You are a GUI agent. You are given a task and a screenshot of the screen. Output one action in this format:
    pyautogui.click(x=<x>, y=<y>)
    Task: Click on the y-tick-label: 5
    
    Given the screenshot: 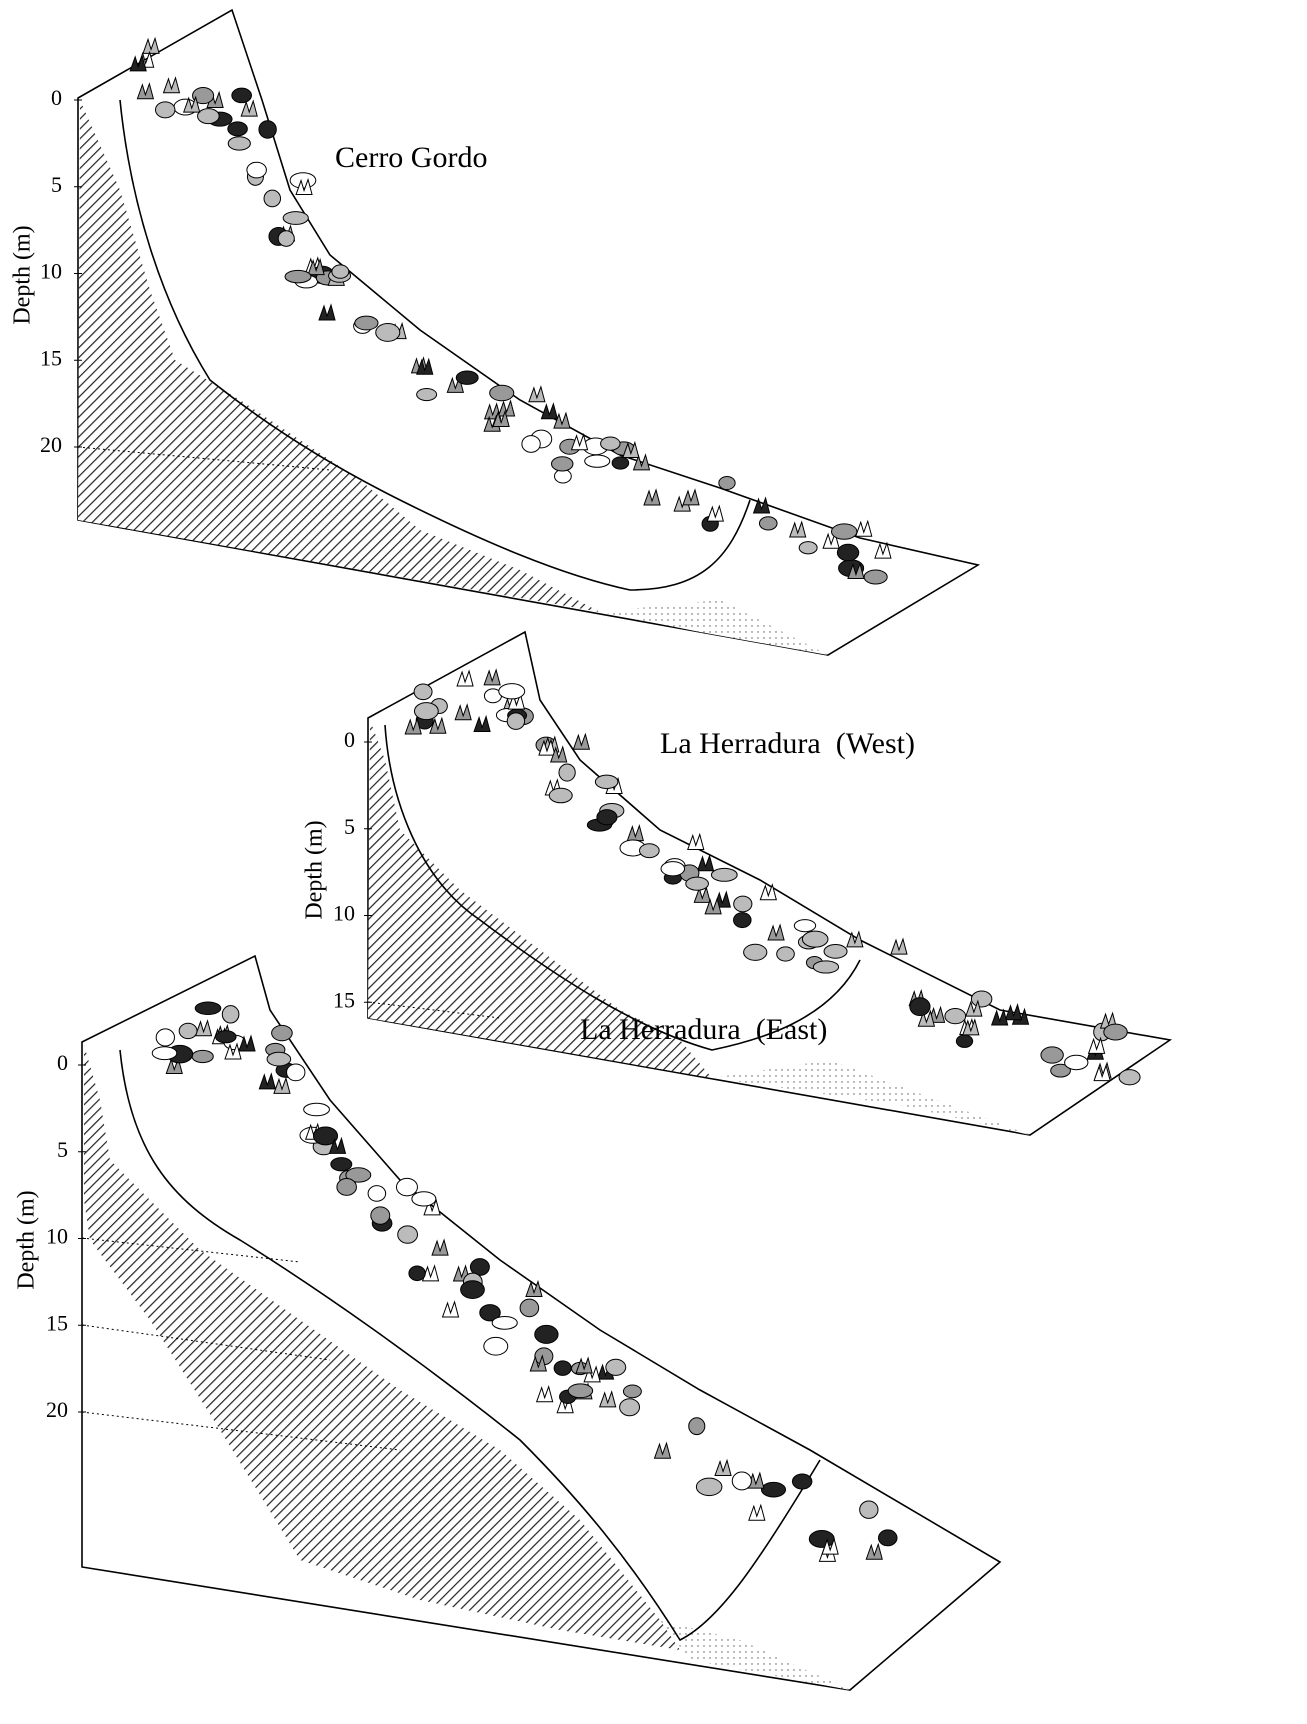 What is the action you would take?
    pyautogui.click(x=56, y=184)
    